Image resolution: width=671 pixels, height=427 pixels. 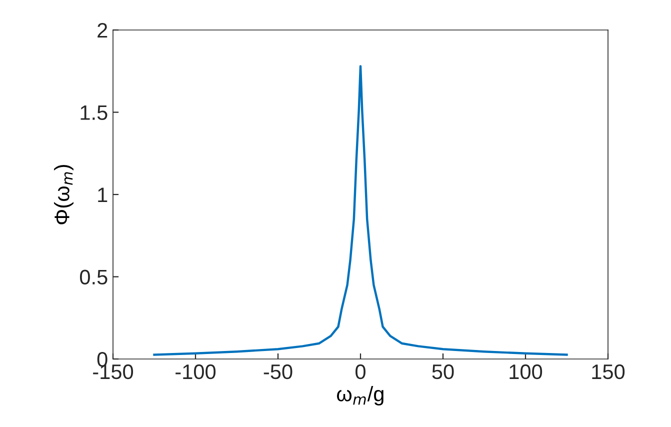 I want to click on x-tick-label: 0, so click(x=361, y=372).